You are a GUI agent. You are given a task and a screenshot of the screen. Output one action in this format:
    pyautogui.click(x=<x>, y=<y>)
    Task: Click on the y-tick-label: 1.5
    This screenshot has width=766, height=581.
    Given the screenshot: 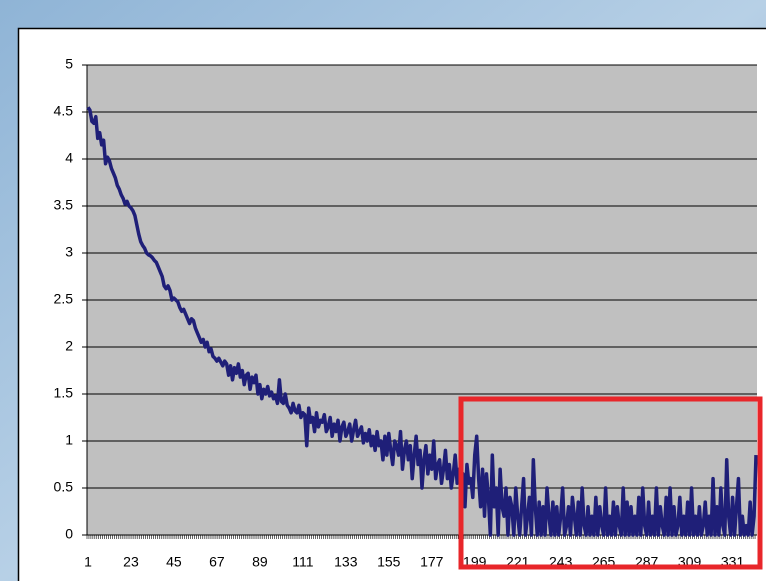 What is the action you would take?
    pyautogui.click(x=64, y=393)
    